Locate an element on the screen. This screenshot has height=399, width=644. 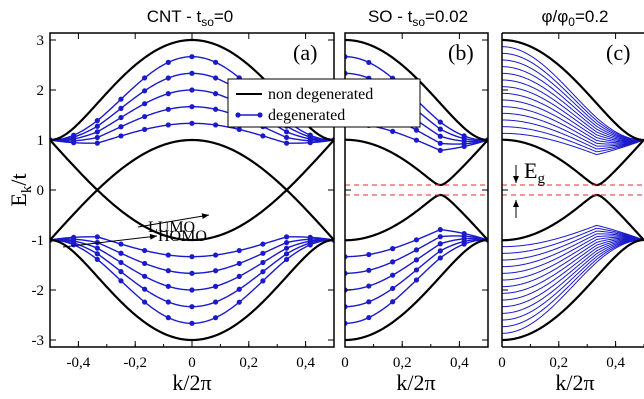
panel-c-title: φ/φ0=0.2 is located at coordinates (574, 18).